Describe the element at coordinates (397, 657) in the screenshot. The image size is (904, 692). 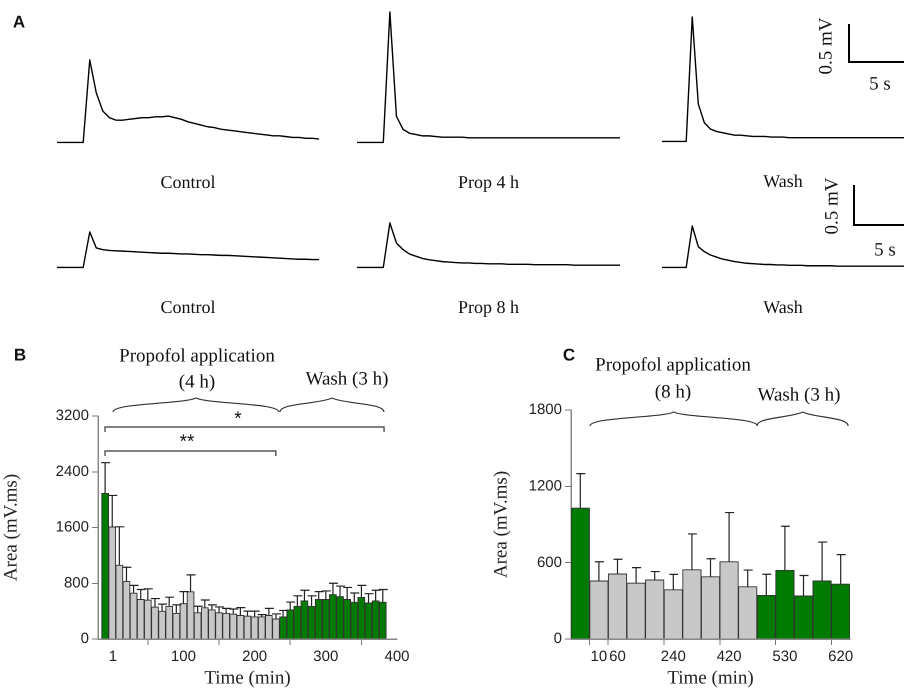
I see `x-tick-label: 400` at that location.